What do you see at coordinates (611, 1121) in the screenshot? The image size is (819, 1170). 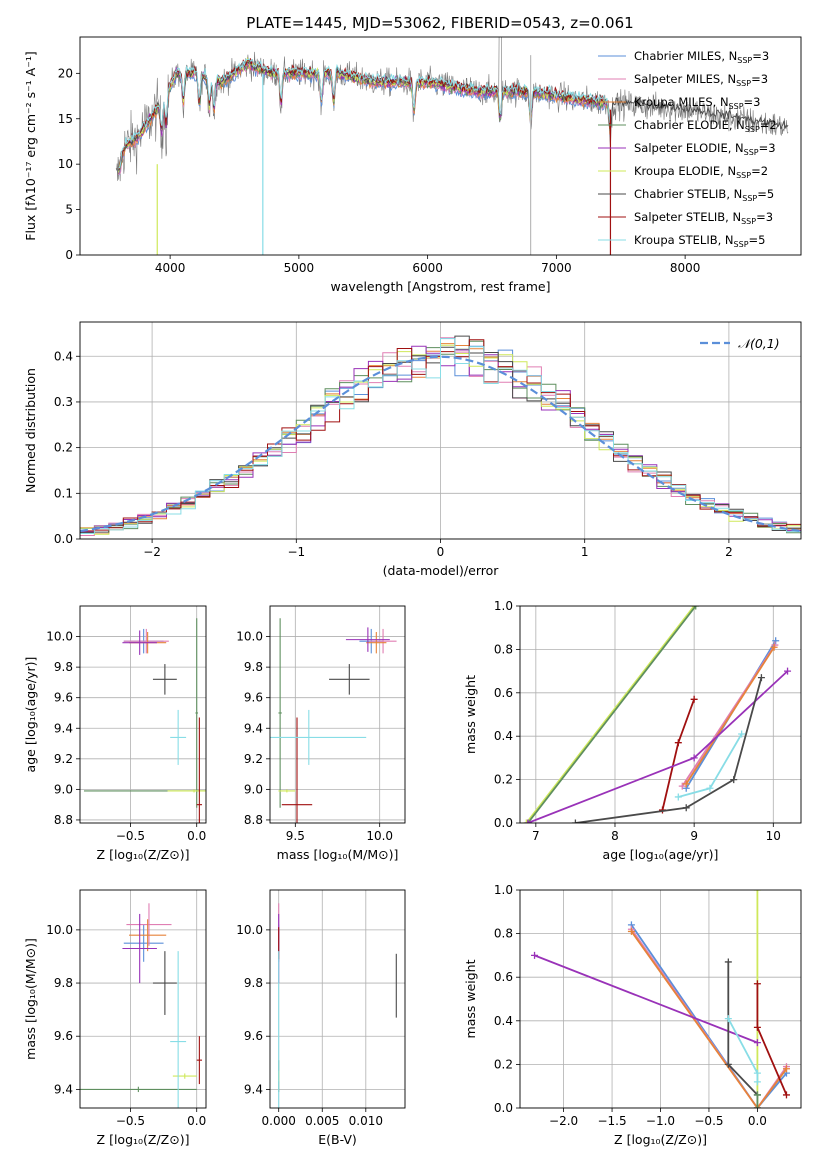 I see `x-tick-label: −1.5` at bounding box center [611, 1121].